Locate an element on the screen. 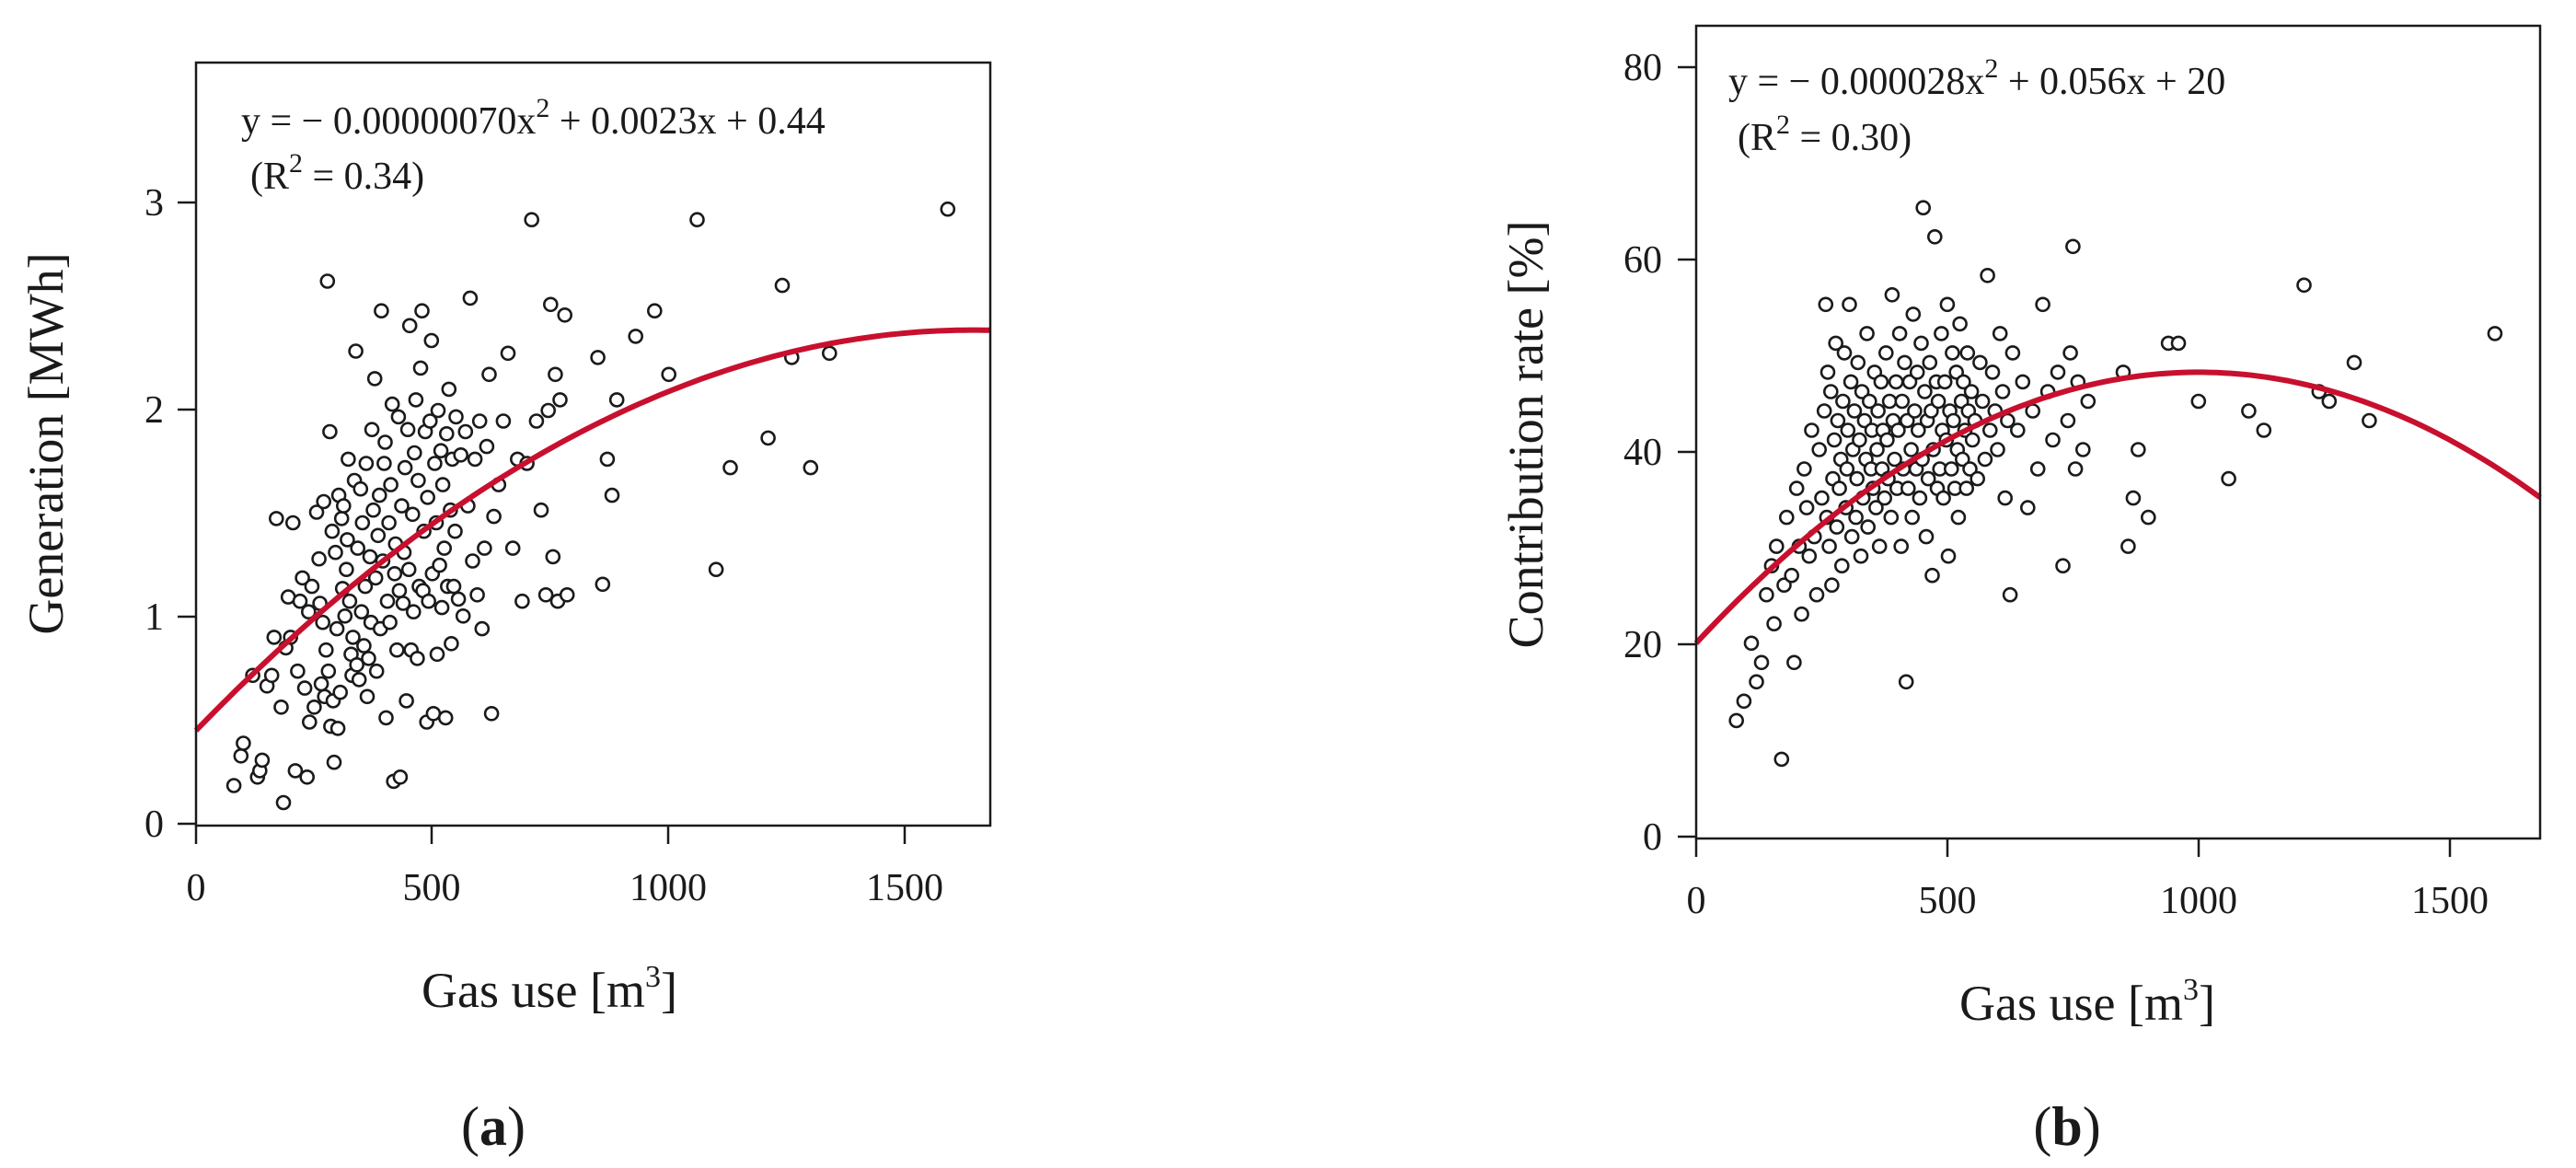 The height and width of the screenshot is (1168, 2576). chart-a-y-axis: 0 1 2 3 is located at coordinates (170, 514).